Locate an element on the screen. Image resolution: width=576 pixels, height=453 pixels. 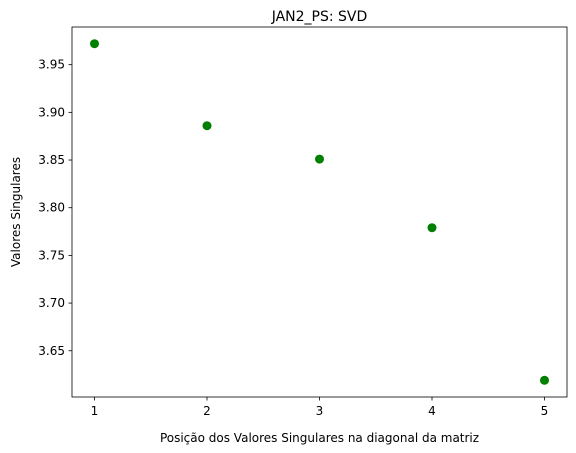
y-tick-label: 3.70 is located at coordinates (51, 303).